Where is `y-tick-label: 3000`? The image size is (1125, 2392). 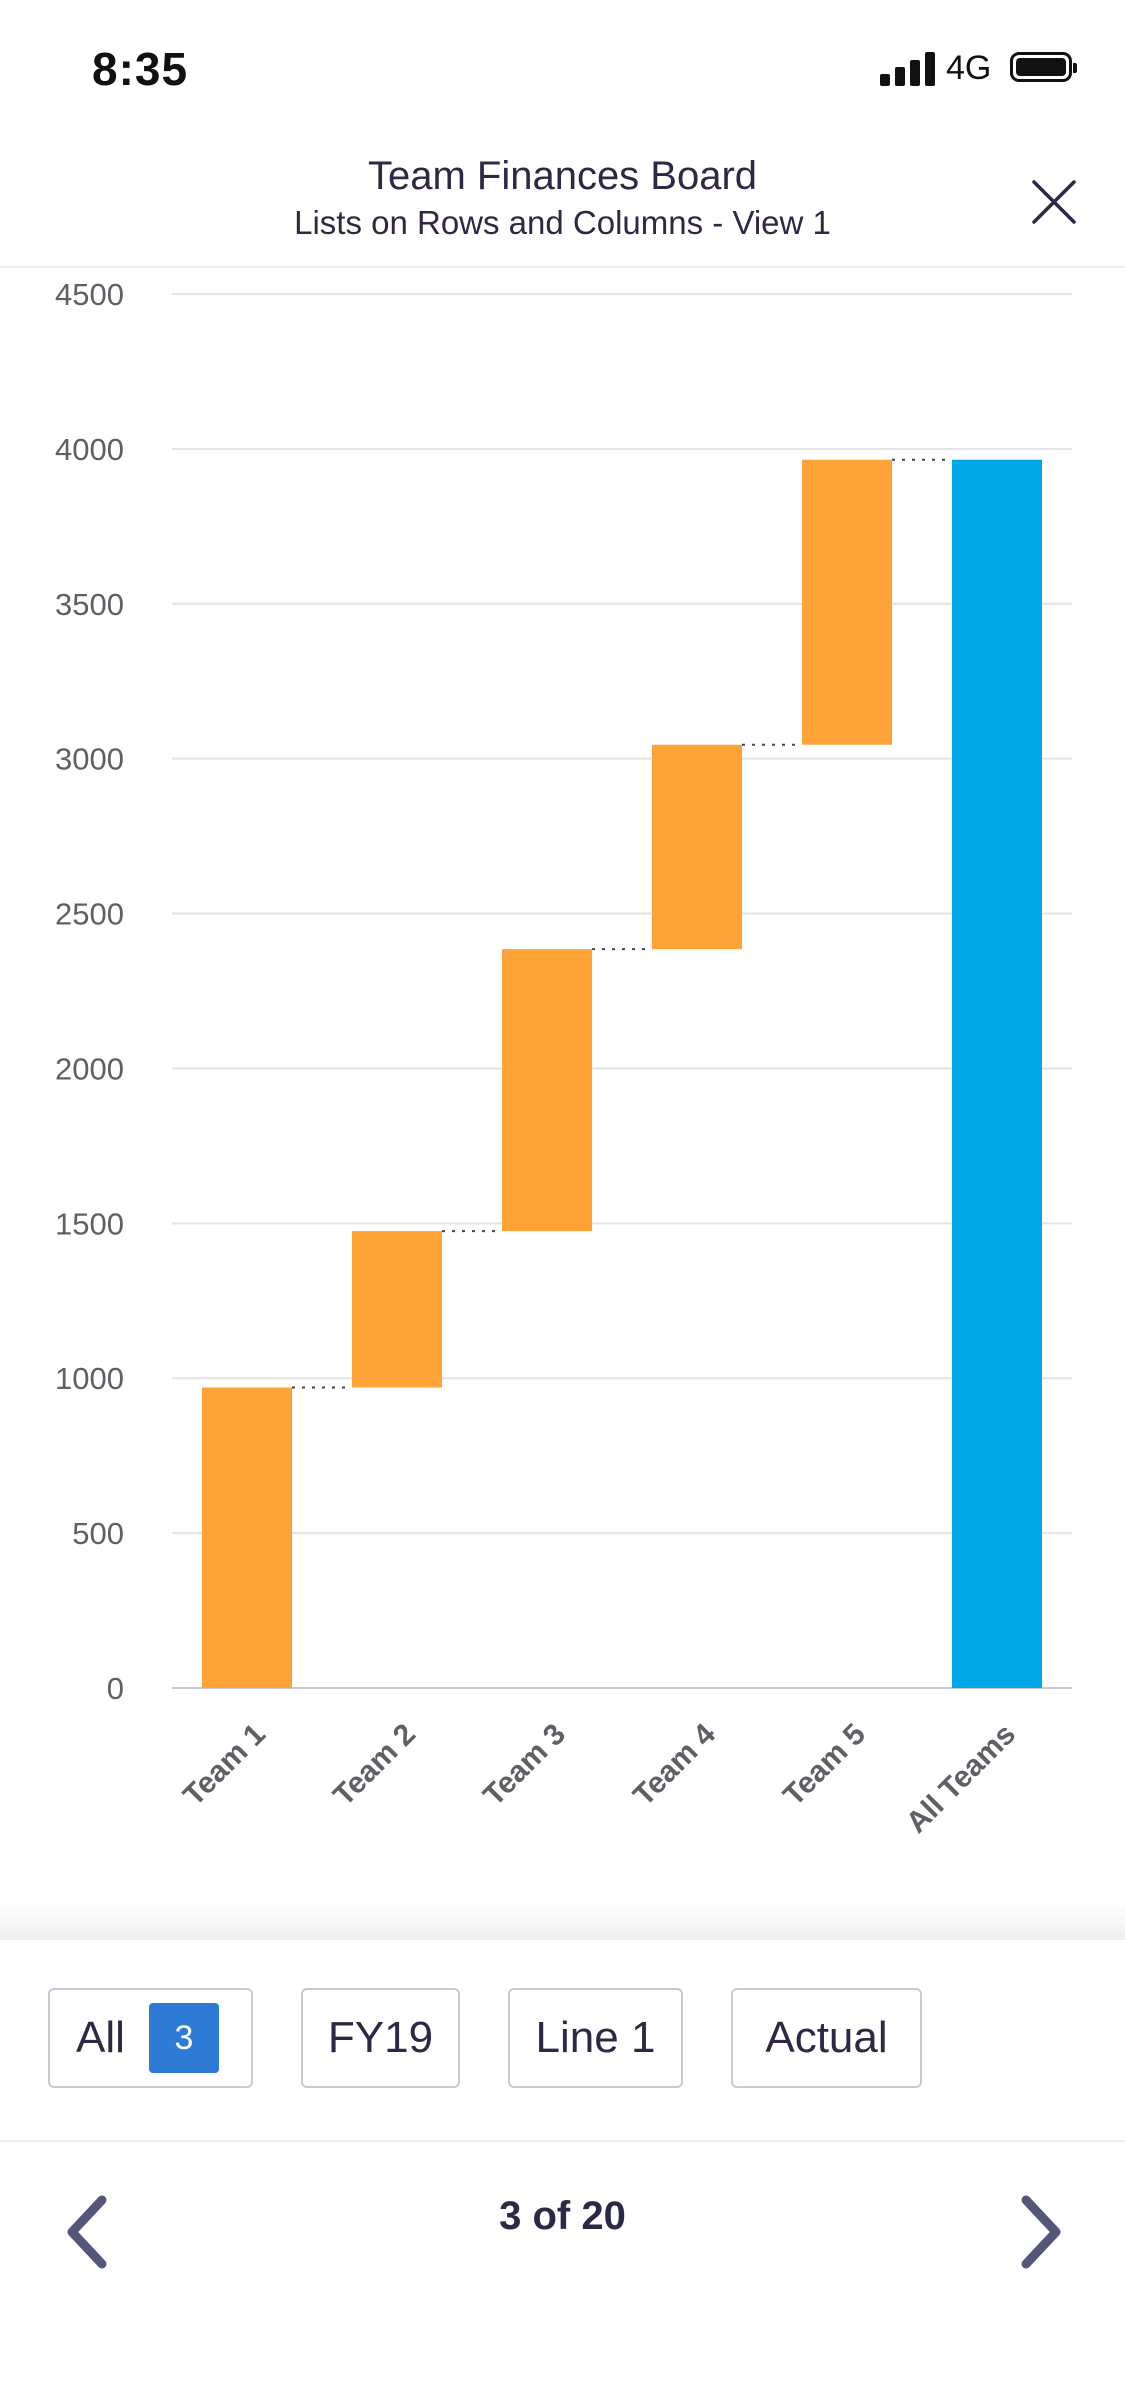 y-tick-label: 3000 is located at coordinates (89, 759).